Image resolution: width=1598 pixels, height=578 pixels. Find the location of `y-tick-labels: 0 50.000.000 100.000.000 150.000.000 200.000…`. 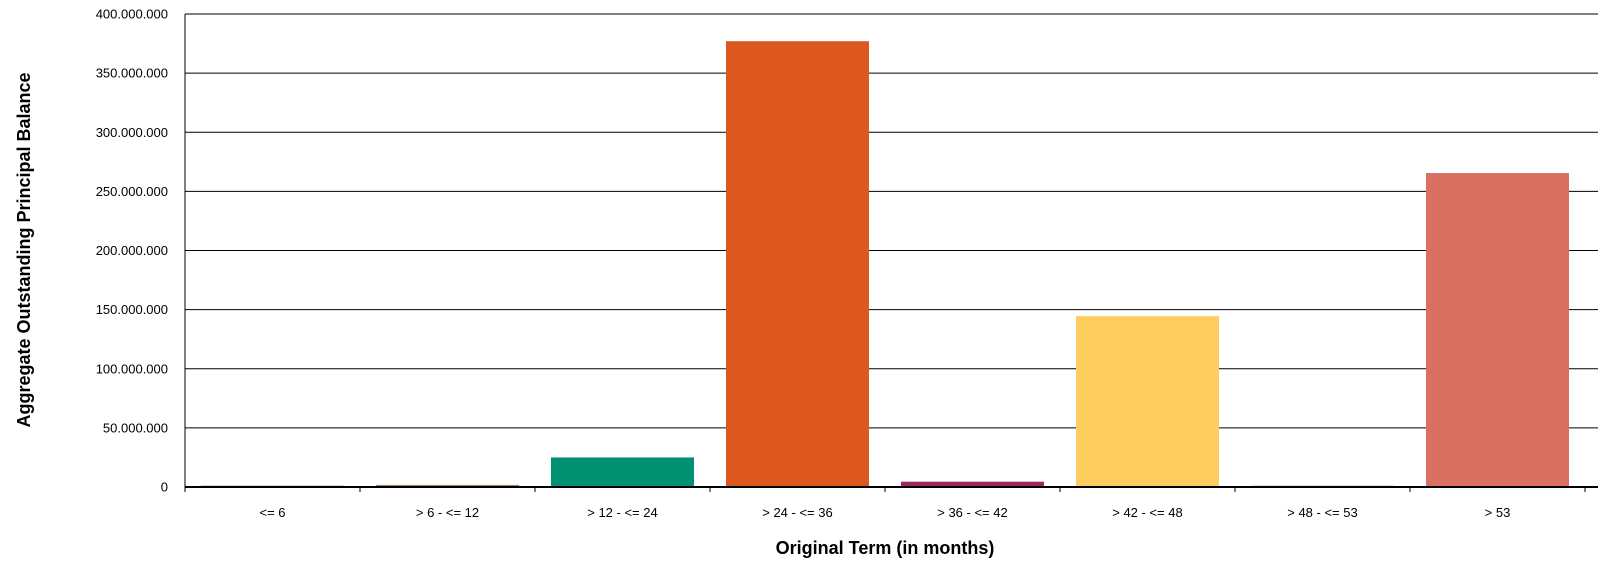

y-tick-labels: 0 50.000.000 100.000.000 150.000.000 200.000… is located at coordinates (132, 251).